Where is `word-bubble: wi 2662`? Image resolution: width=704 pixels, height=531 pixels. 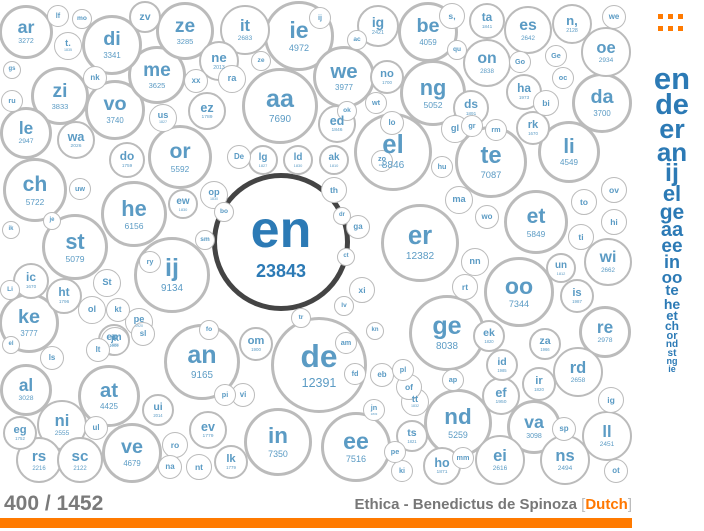
word-bubble: wi 2662 is located at coordinates (608, 262).